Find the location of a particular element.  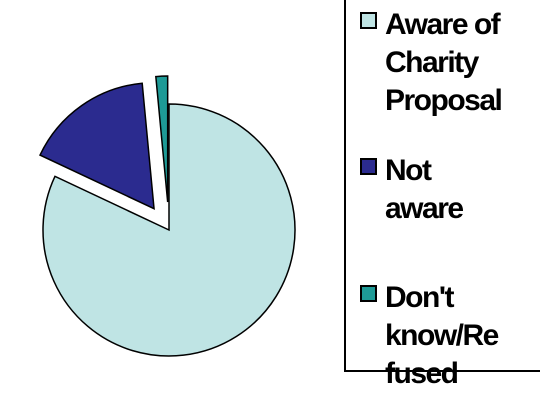

legend-label-dont-know: Don't know/Re fused is located at coordinates (442, 335).